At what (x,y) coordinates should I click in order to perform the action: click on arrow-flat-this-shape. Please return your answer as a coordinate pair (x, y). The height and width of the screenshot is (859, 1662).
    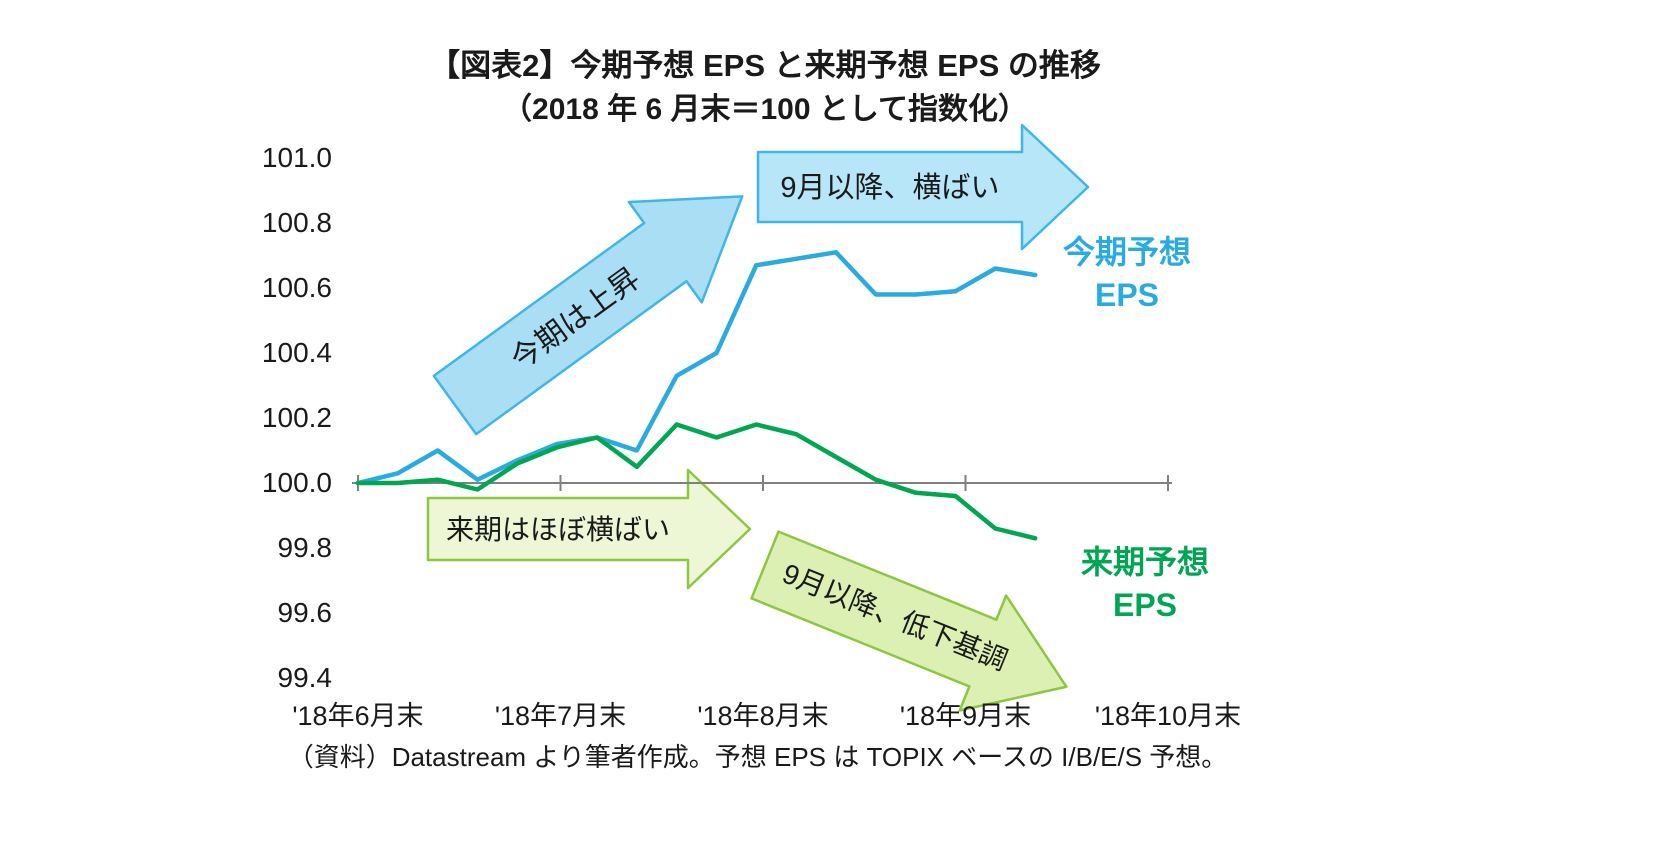
    Looking at the image, I should click on (923, 187).